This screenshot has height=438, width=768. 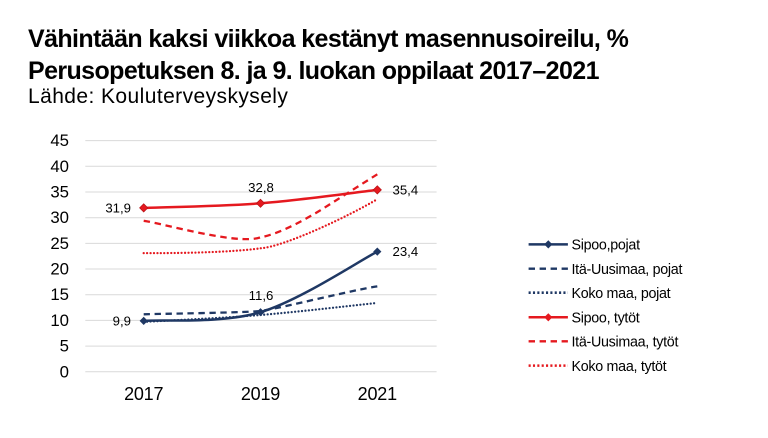 What do you see at coordinates (261, 187) in the screenshot?
I see `svg-text: 32,8` at bounding box center [261, 187].